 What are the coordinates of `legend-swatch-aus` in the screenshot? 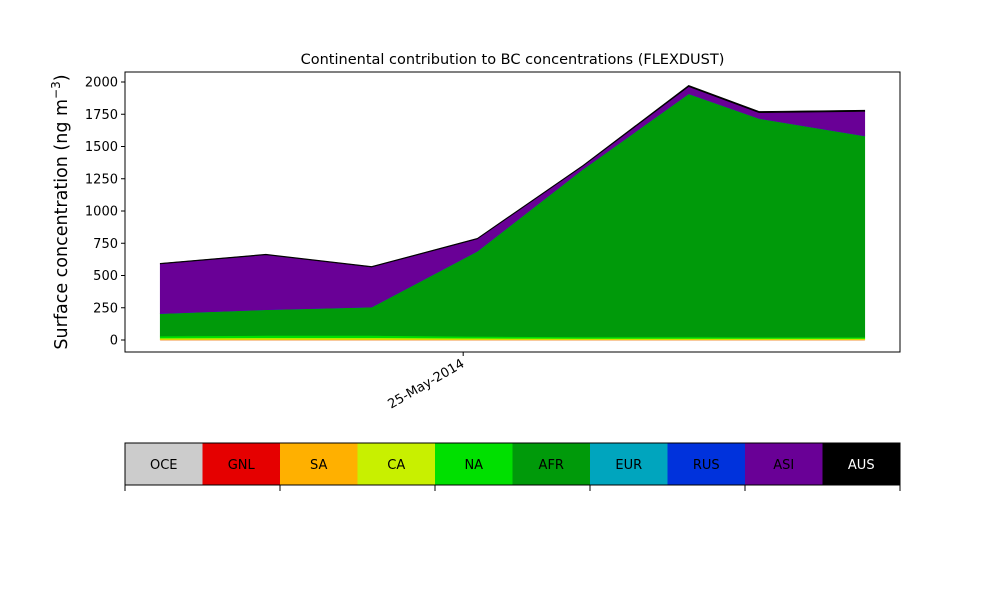 It's located at (861, 464).